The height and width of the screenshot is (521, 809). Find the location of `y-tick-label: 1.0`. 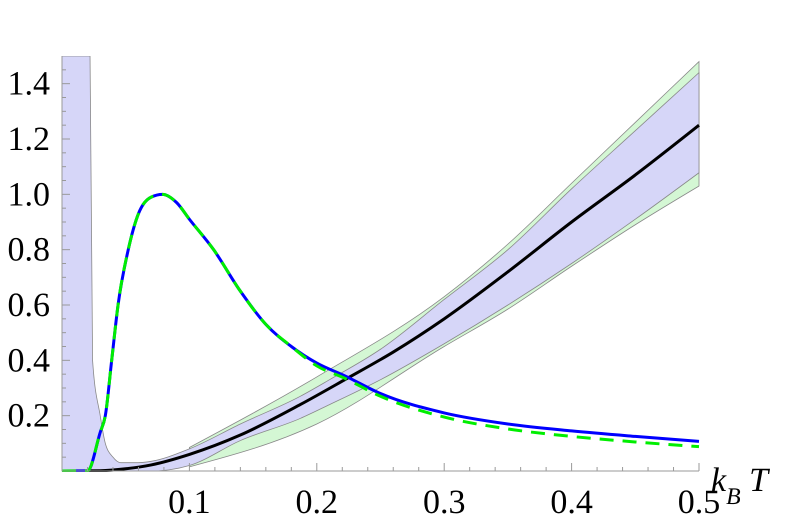

y-tick-label: 1.0 is located at coordinates (29, 195).